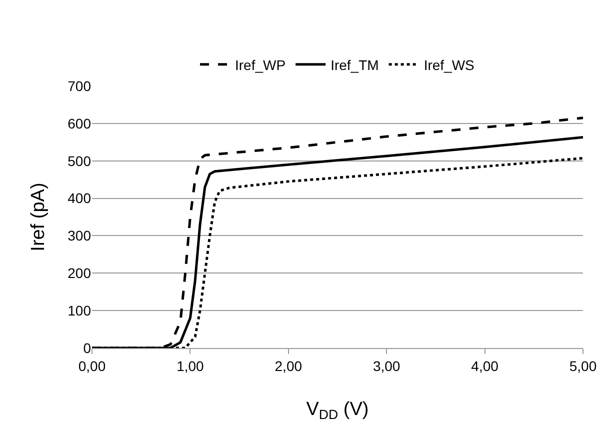 This screenshot has height=434, width=609. What do you see at coordinates (583, 366) in the screenshot?
I see `x-tick-label: 5,00` at bounding box center [583, 366].